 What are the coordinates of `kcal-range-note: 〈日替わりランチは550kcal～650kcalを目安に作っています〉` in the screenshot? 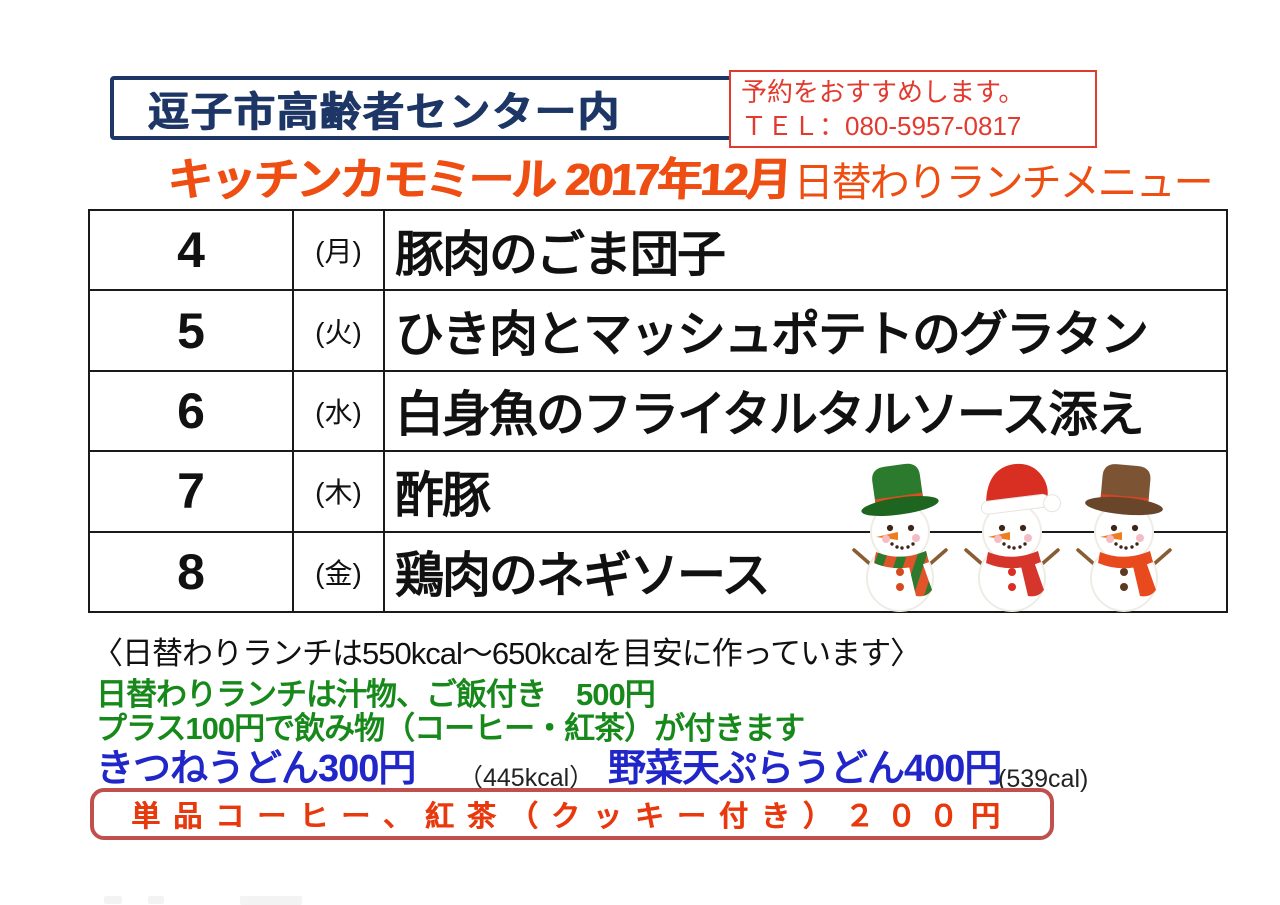 It's located at (506, 653).